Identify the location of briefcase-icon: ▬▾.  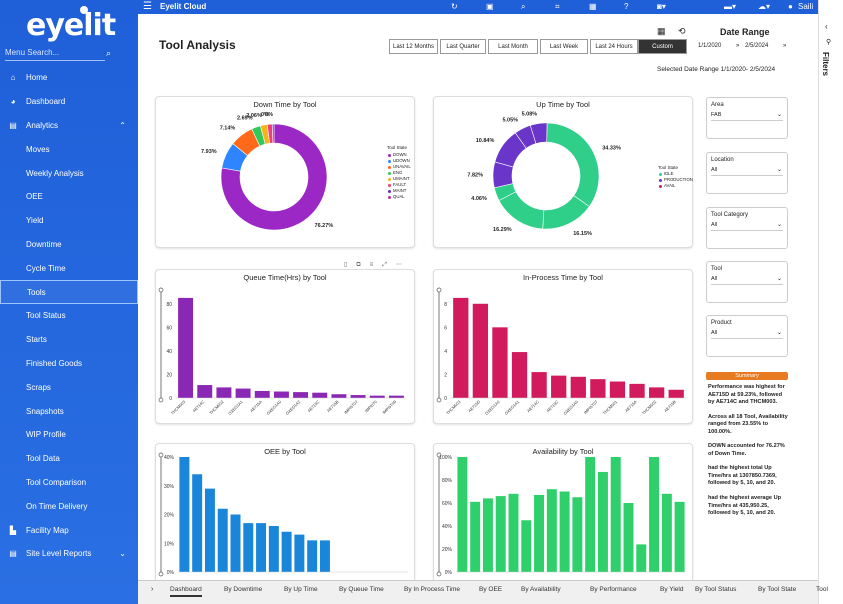
(730, 6).